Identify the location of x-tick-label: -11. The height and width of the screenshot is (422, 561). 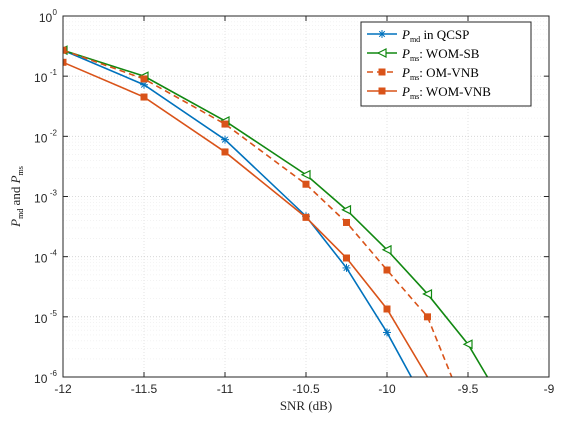
(225, 389).